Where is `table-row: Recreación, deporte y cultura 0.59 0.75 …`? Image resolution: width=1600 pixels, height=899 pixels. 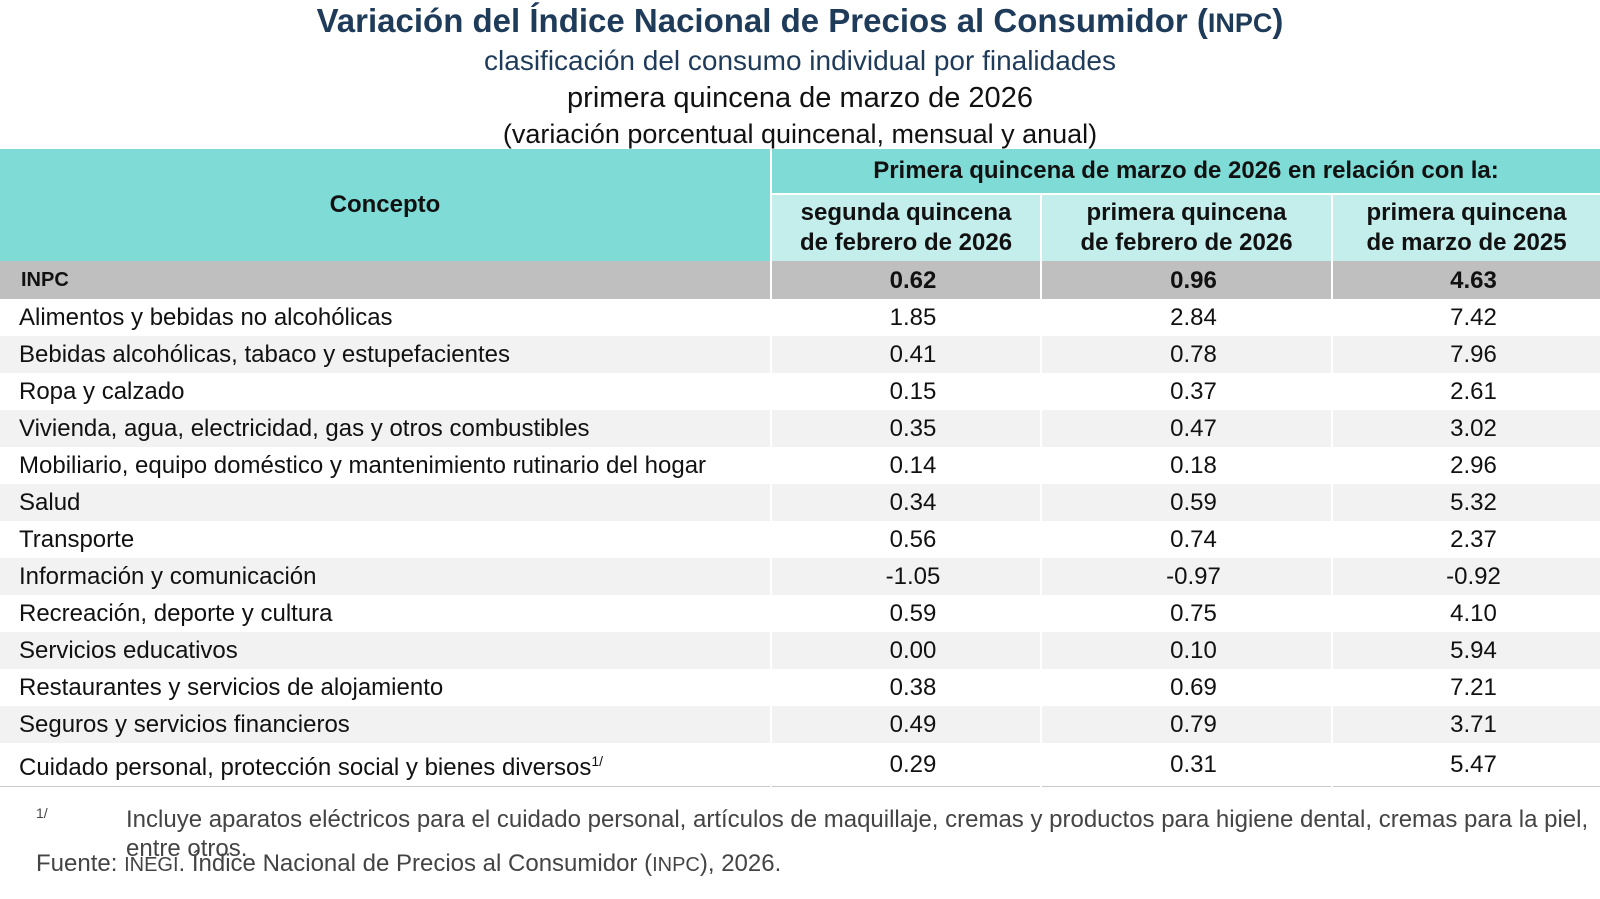 table-row: Recreación, deporte y cultura 0.59 0.75 … is located at coordinates (800, 613).